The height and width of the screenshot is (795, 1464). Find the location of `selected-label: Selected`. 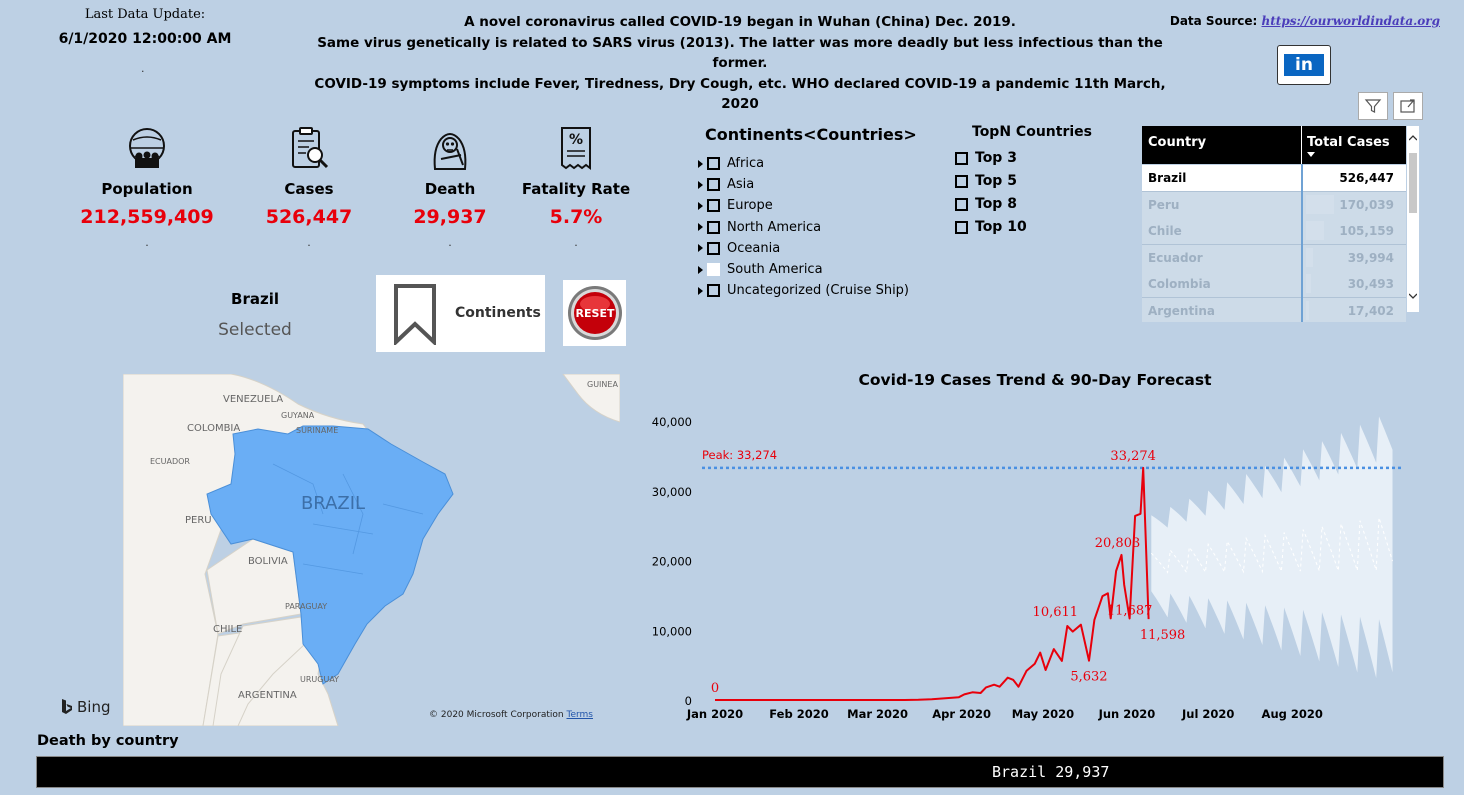

selected-label: Selected is located at coordinates (255, 330).